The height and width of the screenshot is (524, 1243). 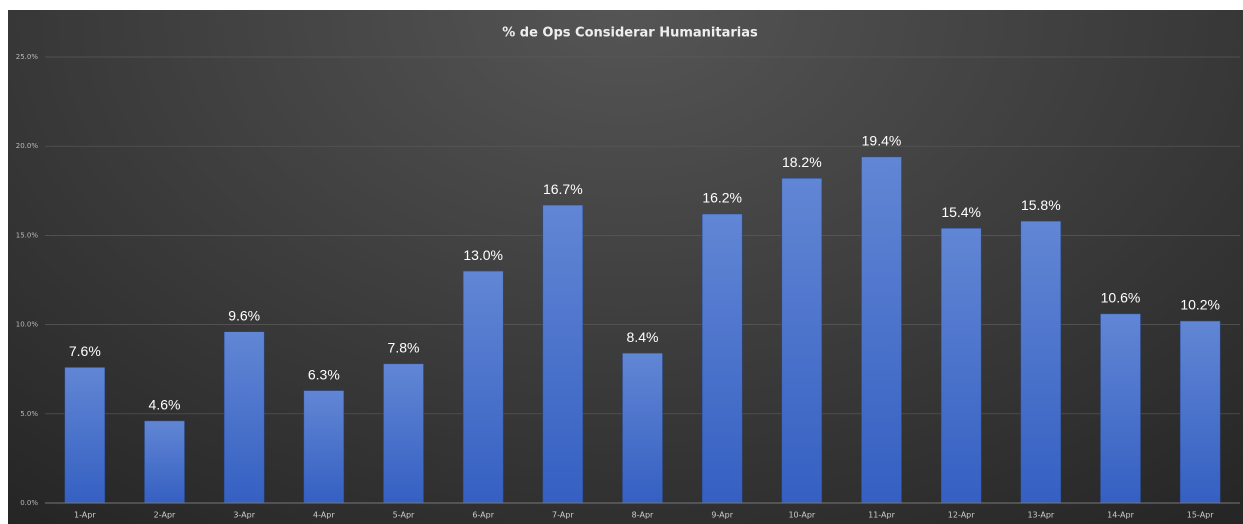 What do you see at coordinates (165, 405) in the screenshot?
I see `data-label: 4.6%` at bounding box center [165, 405].